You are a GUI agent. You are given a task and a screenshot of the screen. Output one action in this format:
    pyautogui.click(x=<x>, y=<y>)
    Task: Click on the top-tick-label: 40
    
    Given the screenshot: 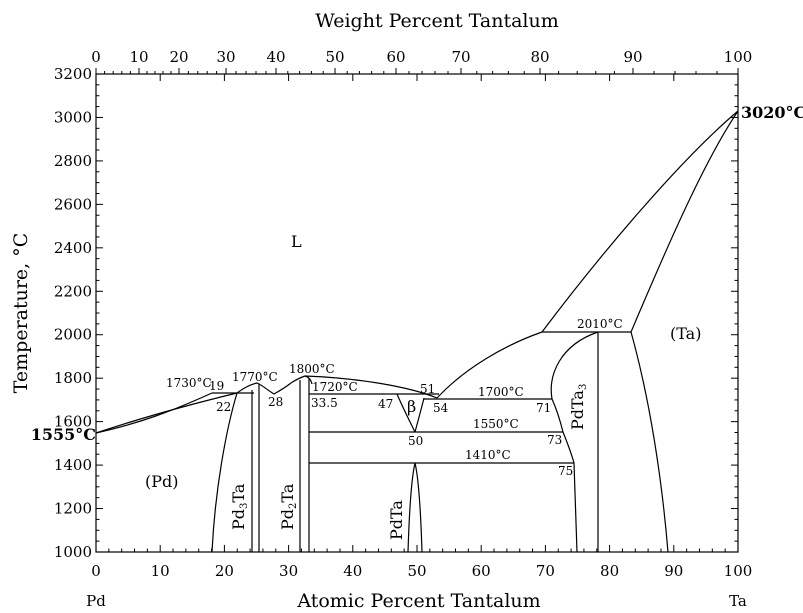 What is the action you would take?
    pyautogui.click(x=275, y=57)
    